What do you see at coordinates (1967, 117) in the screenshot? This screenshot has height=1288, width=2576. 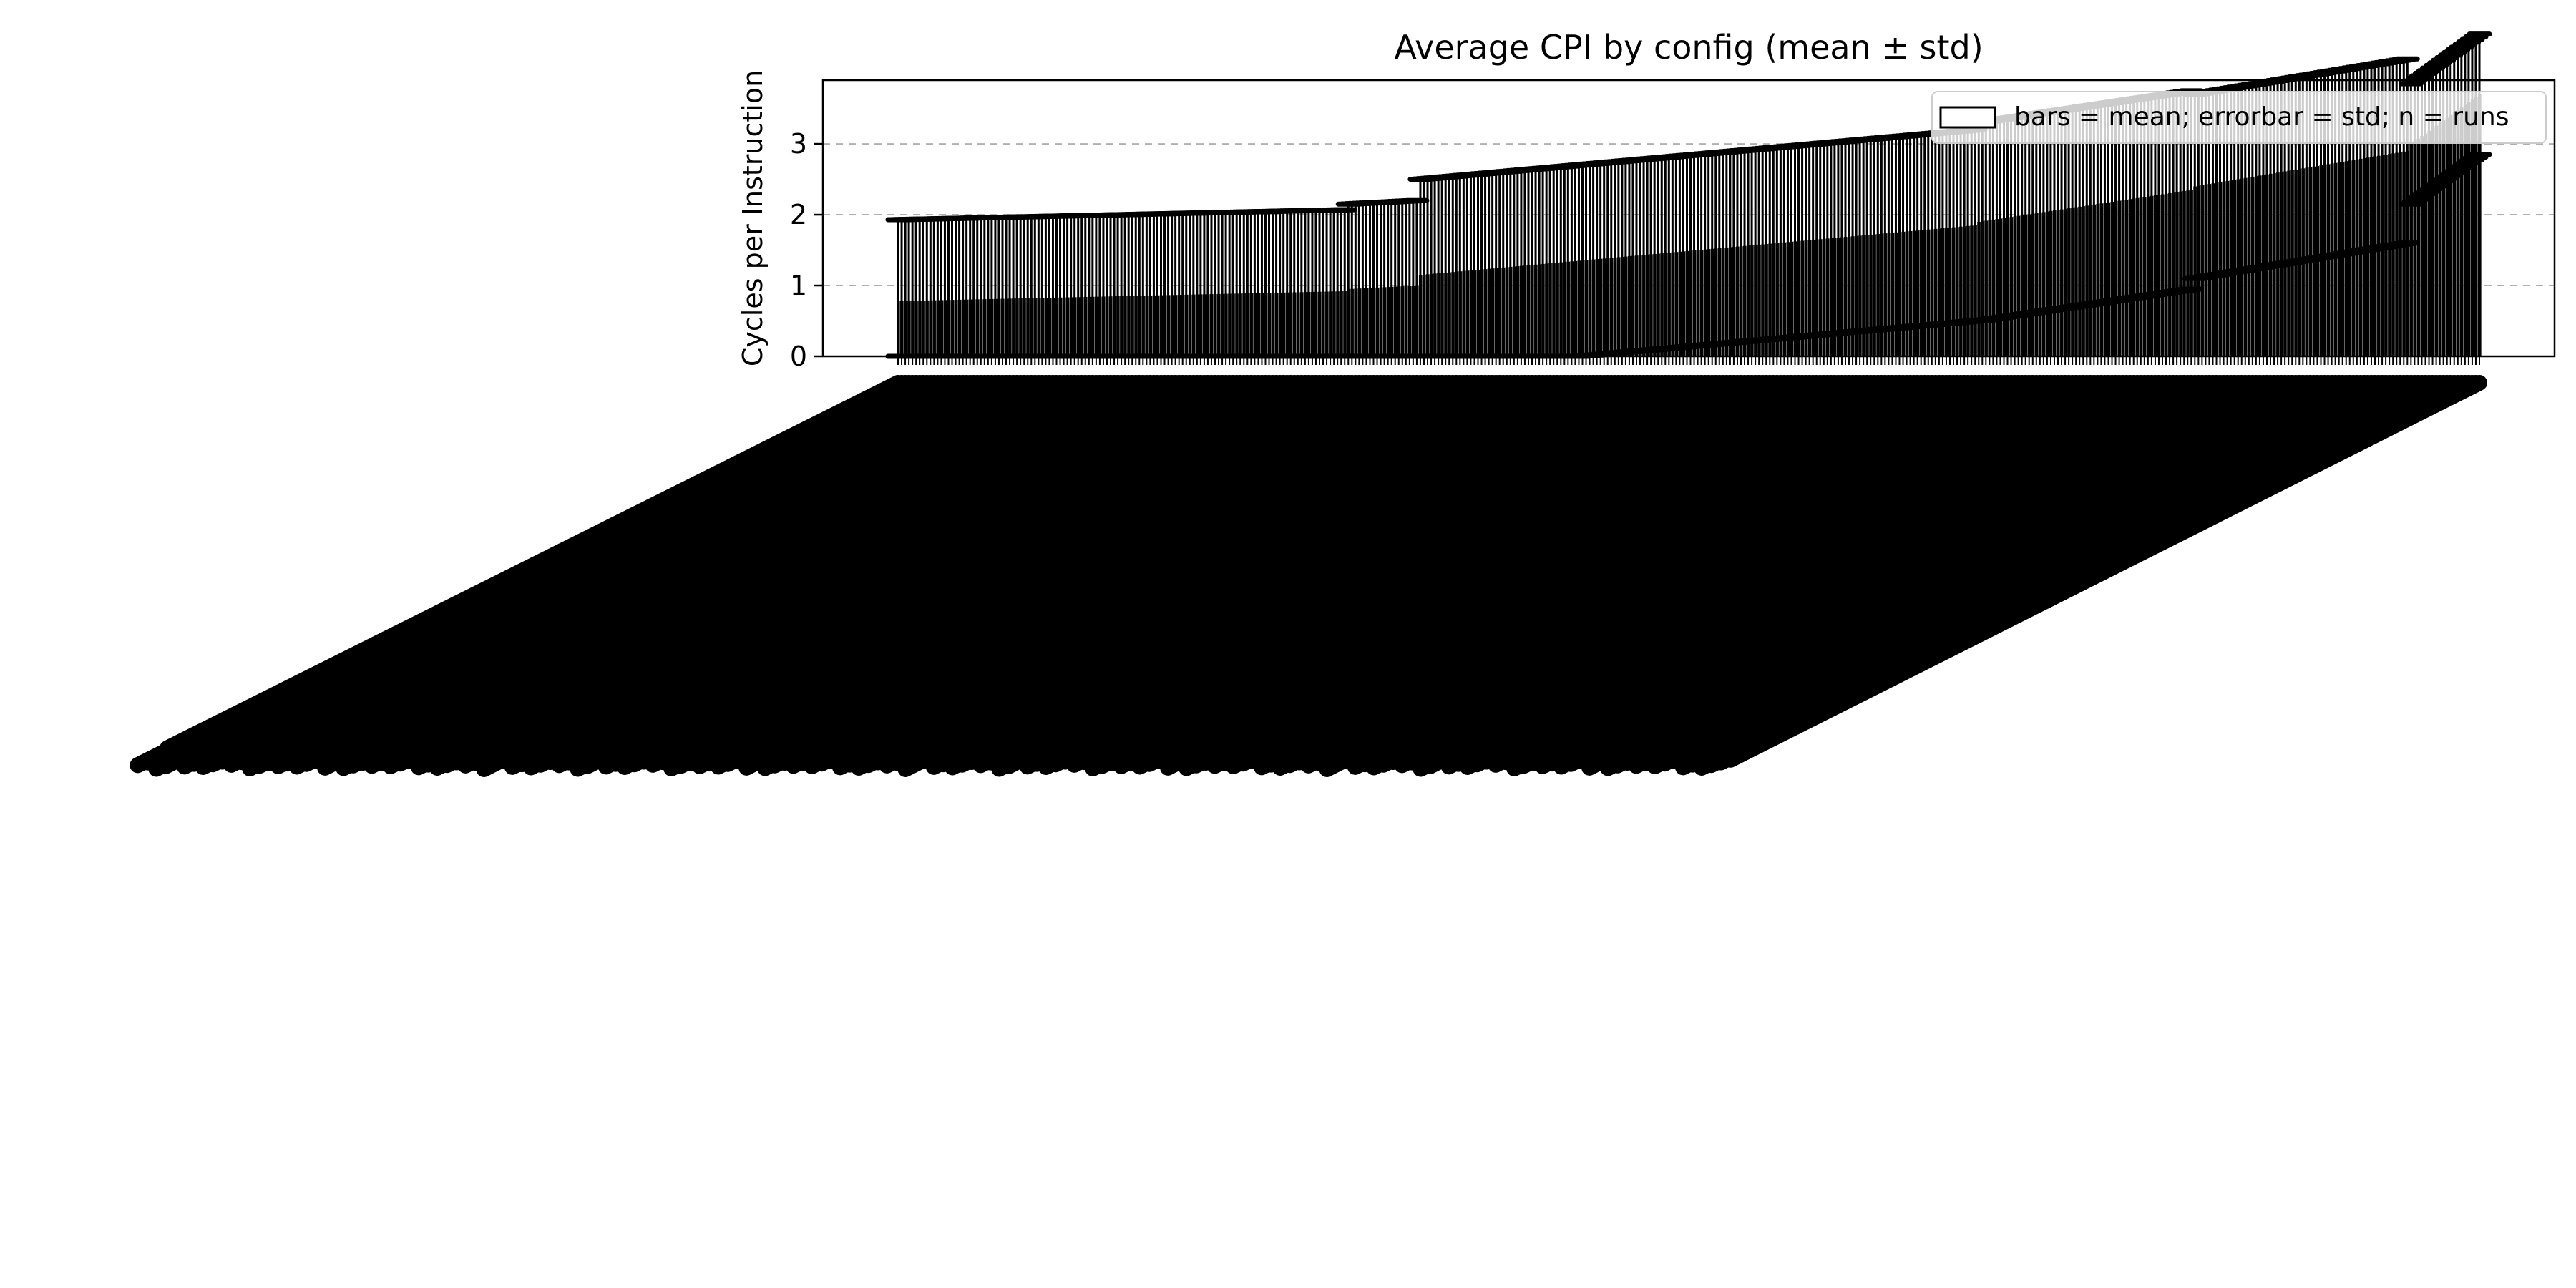 I see `legend-swatch` at bounding box center [1967, 117].